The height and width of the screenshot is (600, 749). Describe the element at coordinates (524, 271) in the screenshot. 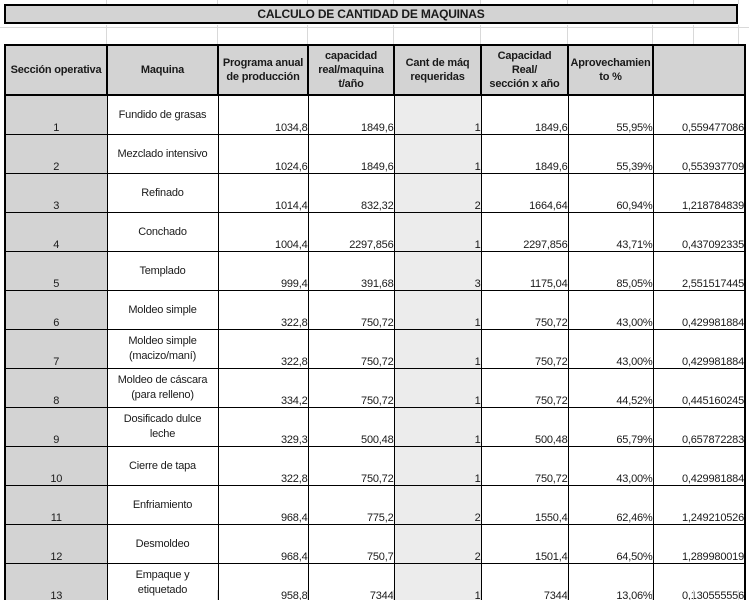

I see `capacidad-seccion-cell: 1175,04` at that location.